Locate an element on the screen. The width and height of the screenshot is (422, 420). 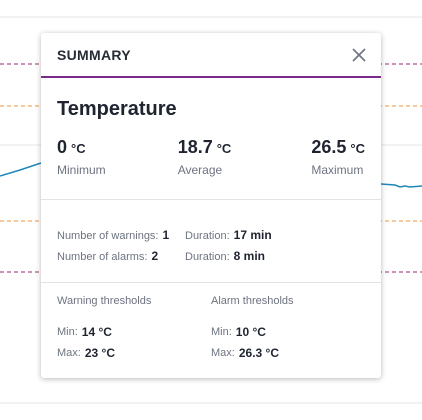
alarms-row: Number of alarms: 2 Duration: 8 min is located at coordinates (211, 255).